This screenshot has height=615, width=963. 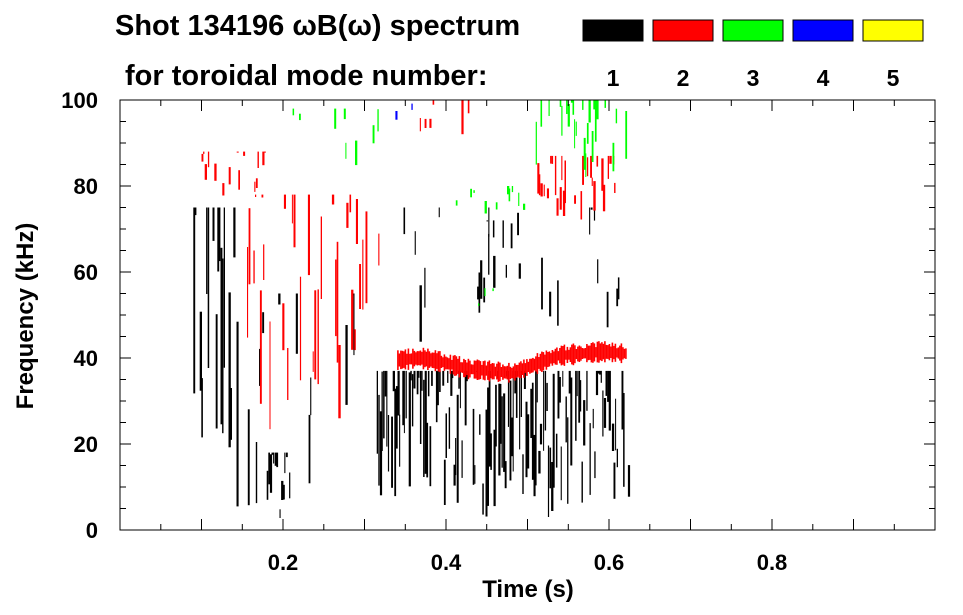 What do you see at coordinates (404, 111) in the screenshot?
I see `mode-4-region` at bounding box center [404, 111].